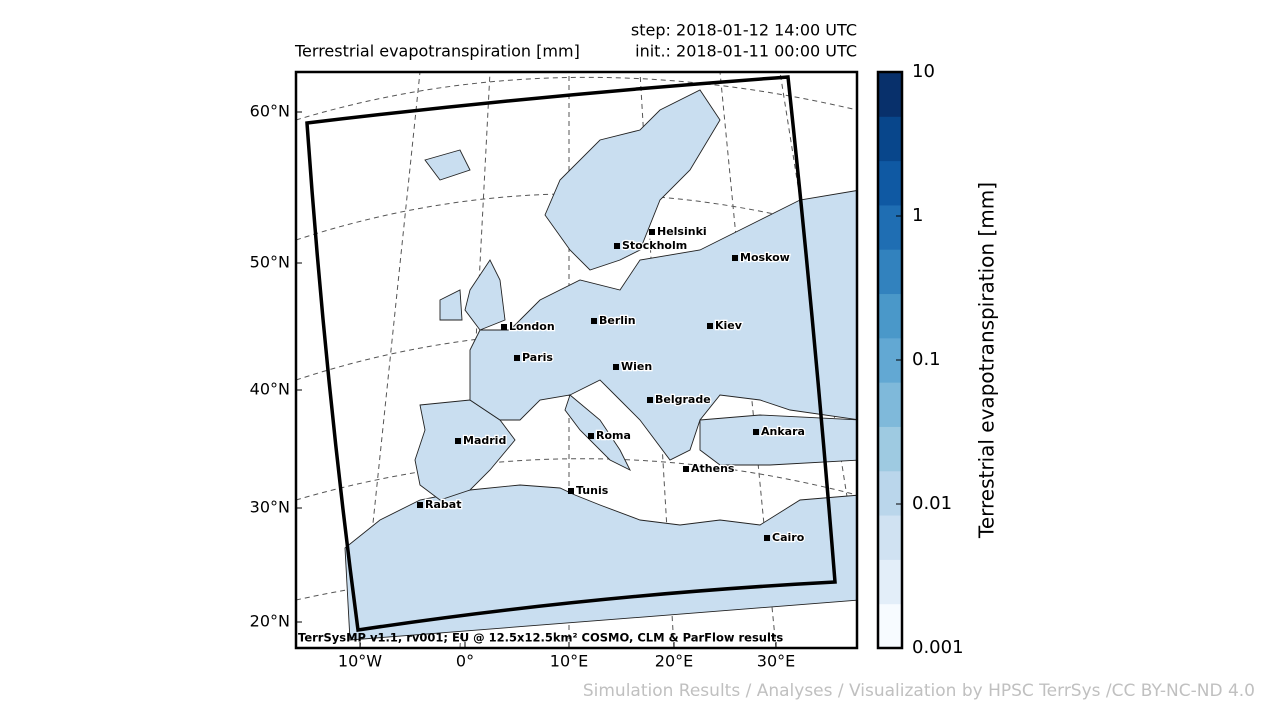 Image resolution: width=1280 pixels, height=720 pixels. I want to click on lon-label: 20°E, so click(674, 661).